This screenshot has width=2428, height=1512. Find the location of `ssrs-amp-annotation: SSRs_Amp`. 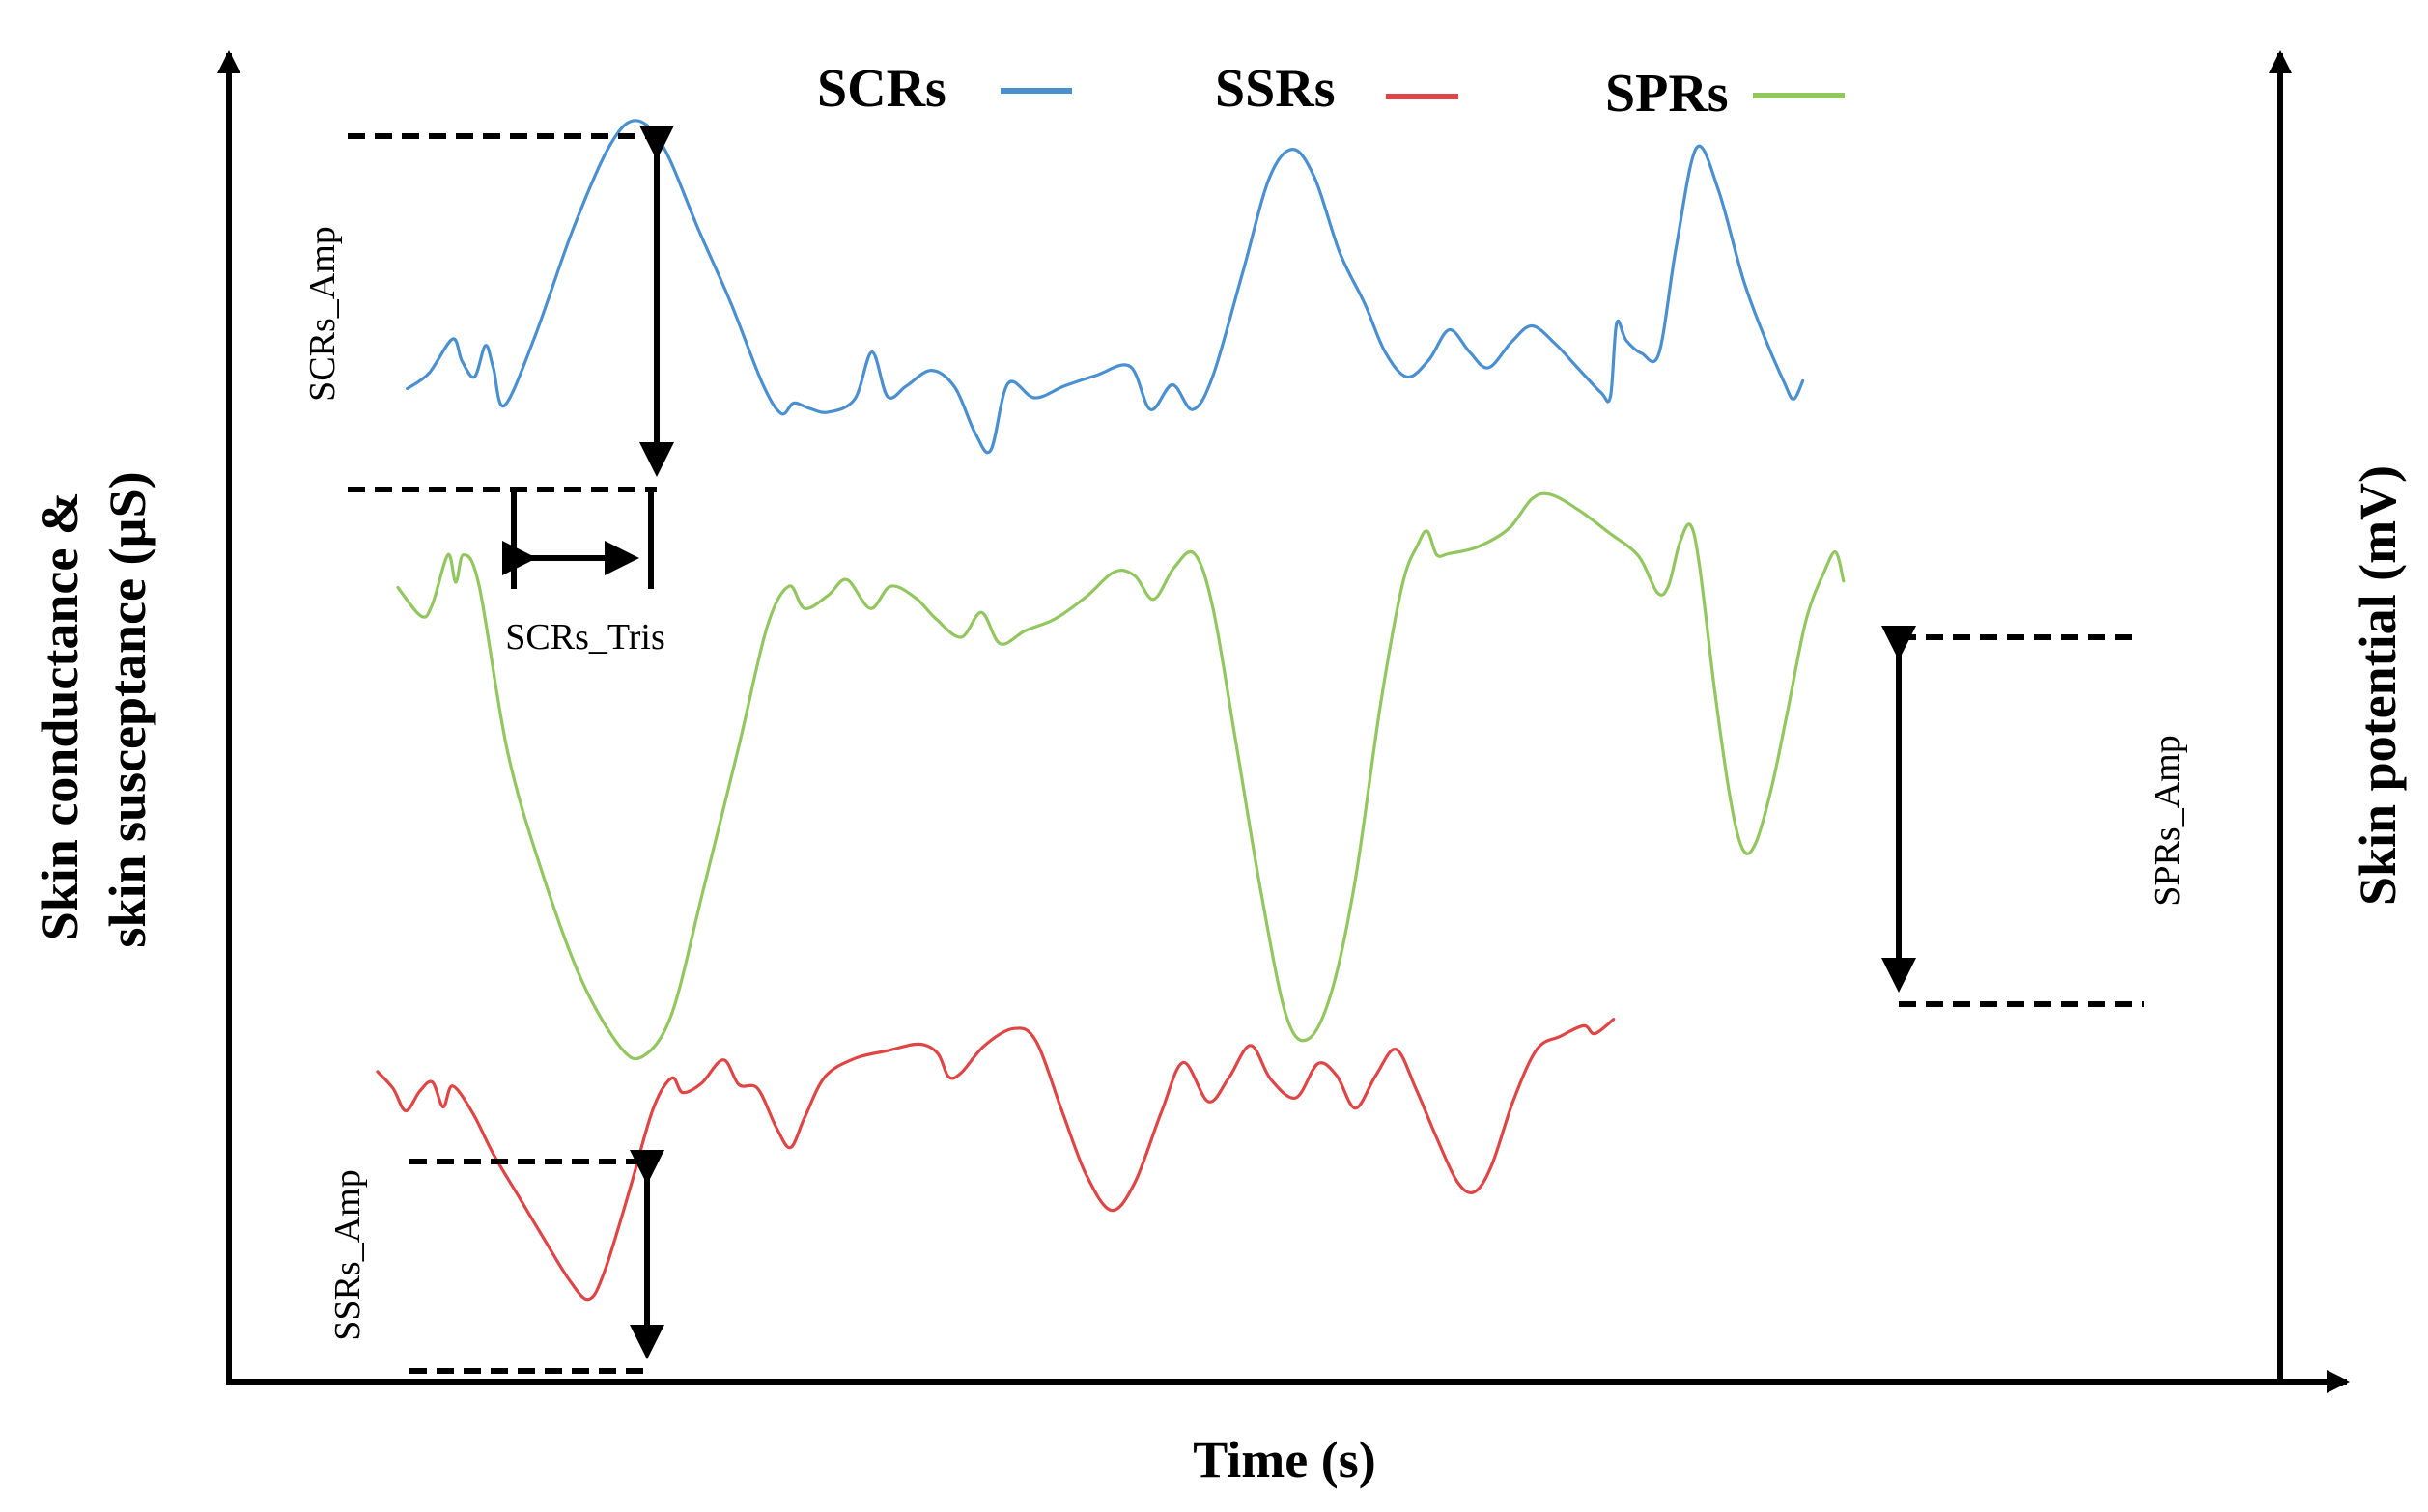

ssrs-amp-annotation: SSRs_Amp is located at coordinates (495, 1262).